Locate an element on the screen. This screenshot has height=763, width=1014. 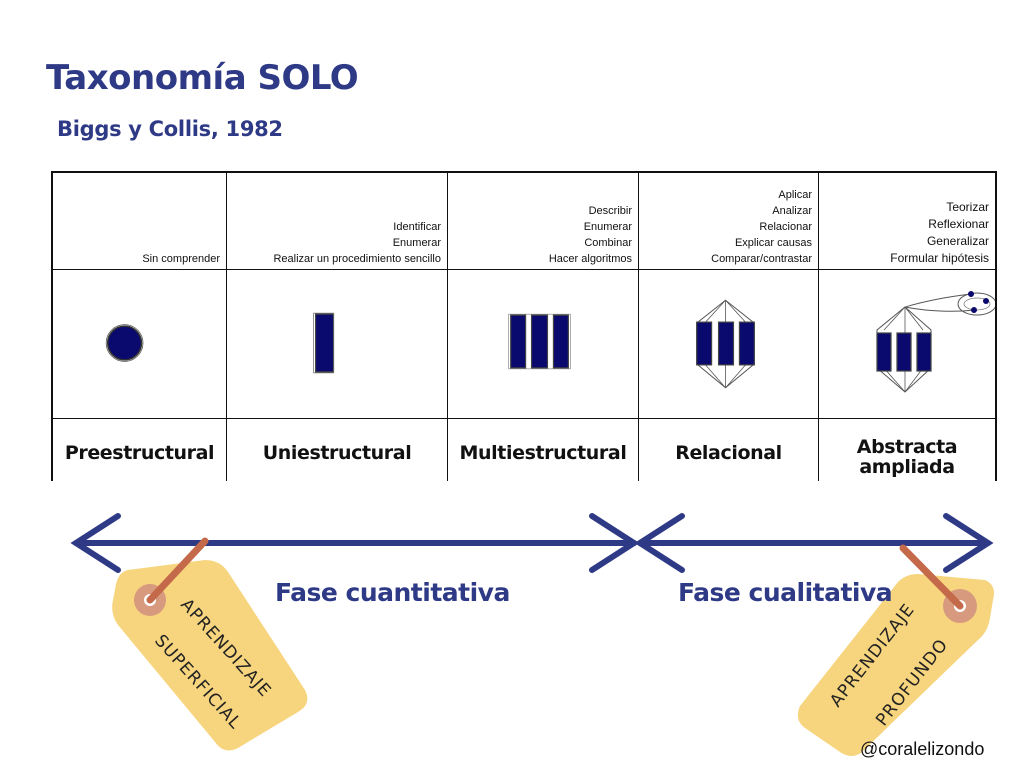
verb: Realizar un procedimiento sencillo is located at coordinates (357, 259).